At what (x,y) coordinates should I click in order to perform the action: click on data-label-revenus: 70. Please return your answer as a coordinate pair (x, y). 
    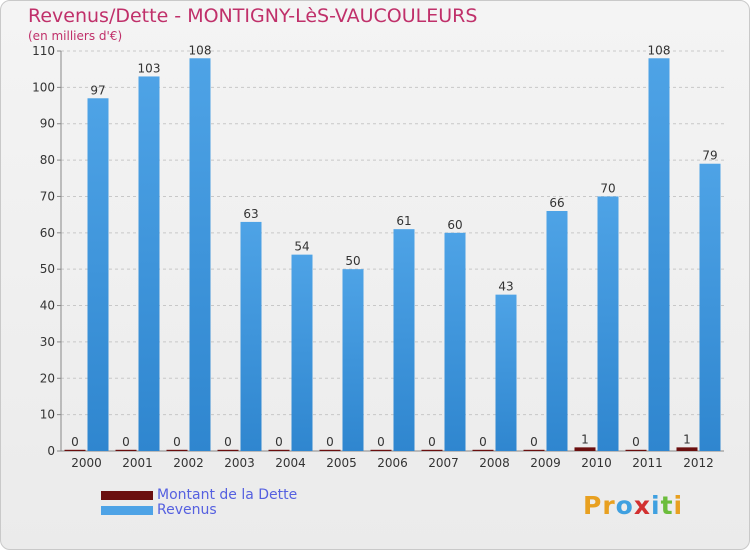
    Looking at the image, I should click on (607, 188).